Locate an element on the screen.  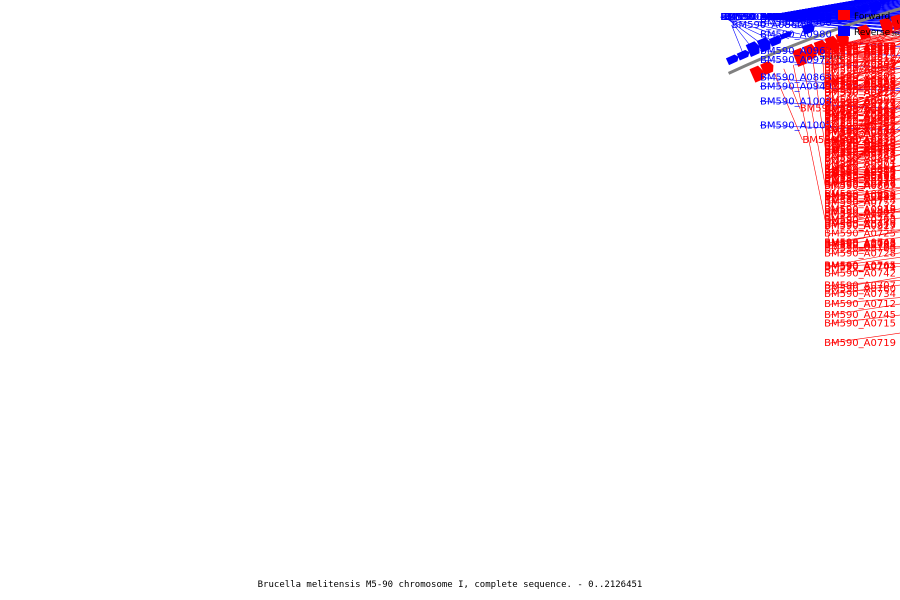
gene-label: BM590_A1003 is located at coordinates (860, 244).